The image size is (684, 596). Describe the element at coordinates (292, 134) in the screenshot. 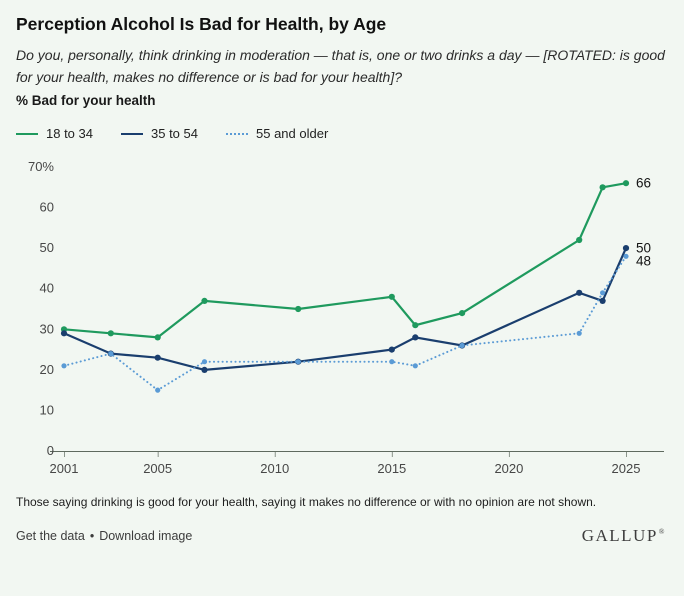

I see `legend-label-55-and-older: 55 and older` at that location.